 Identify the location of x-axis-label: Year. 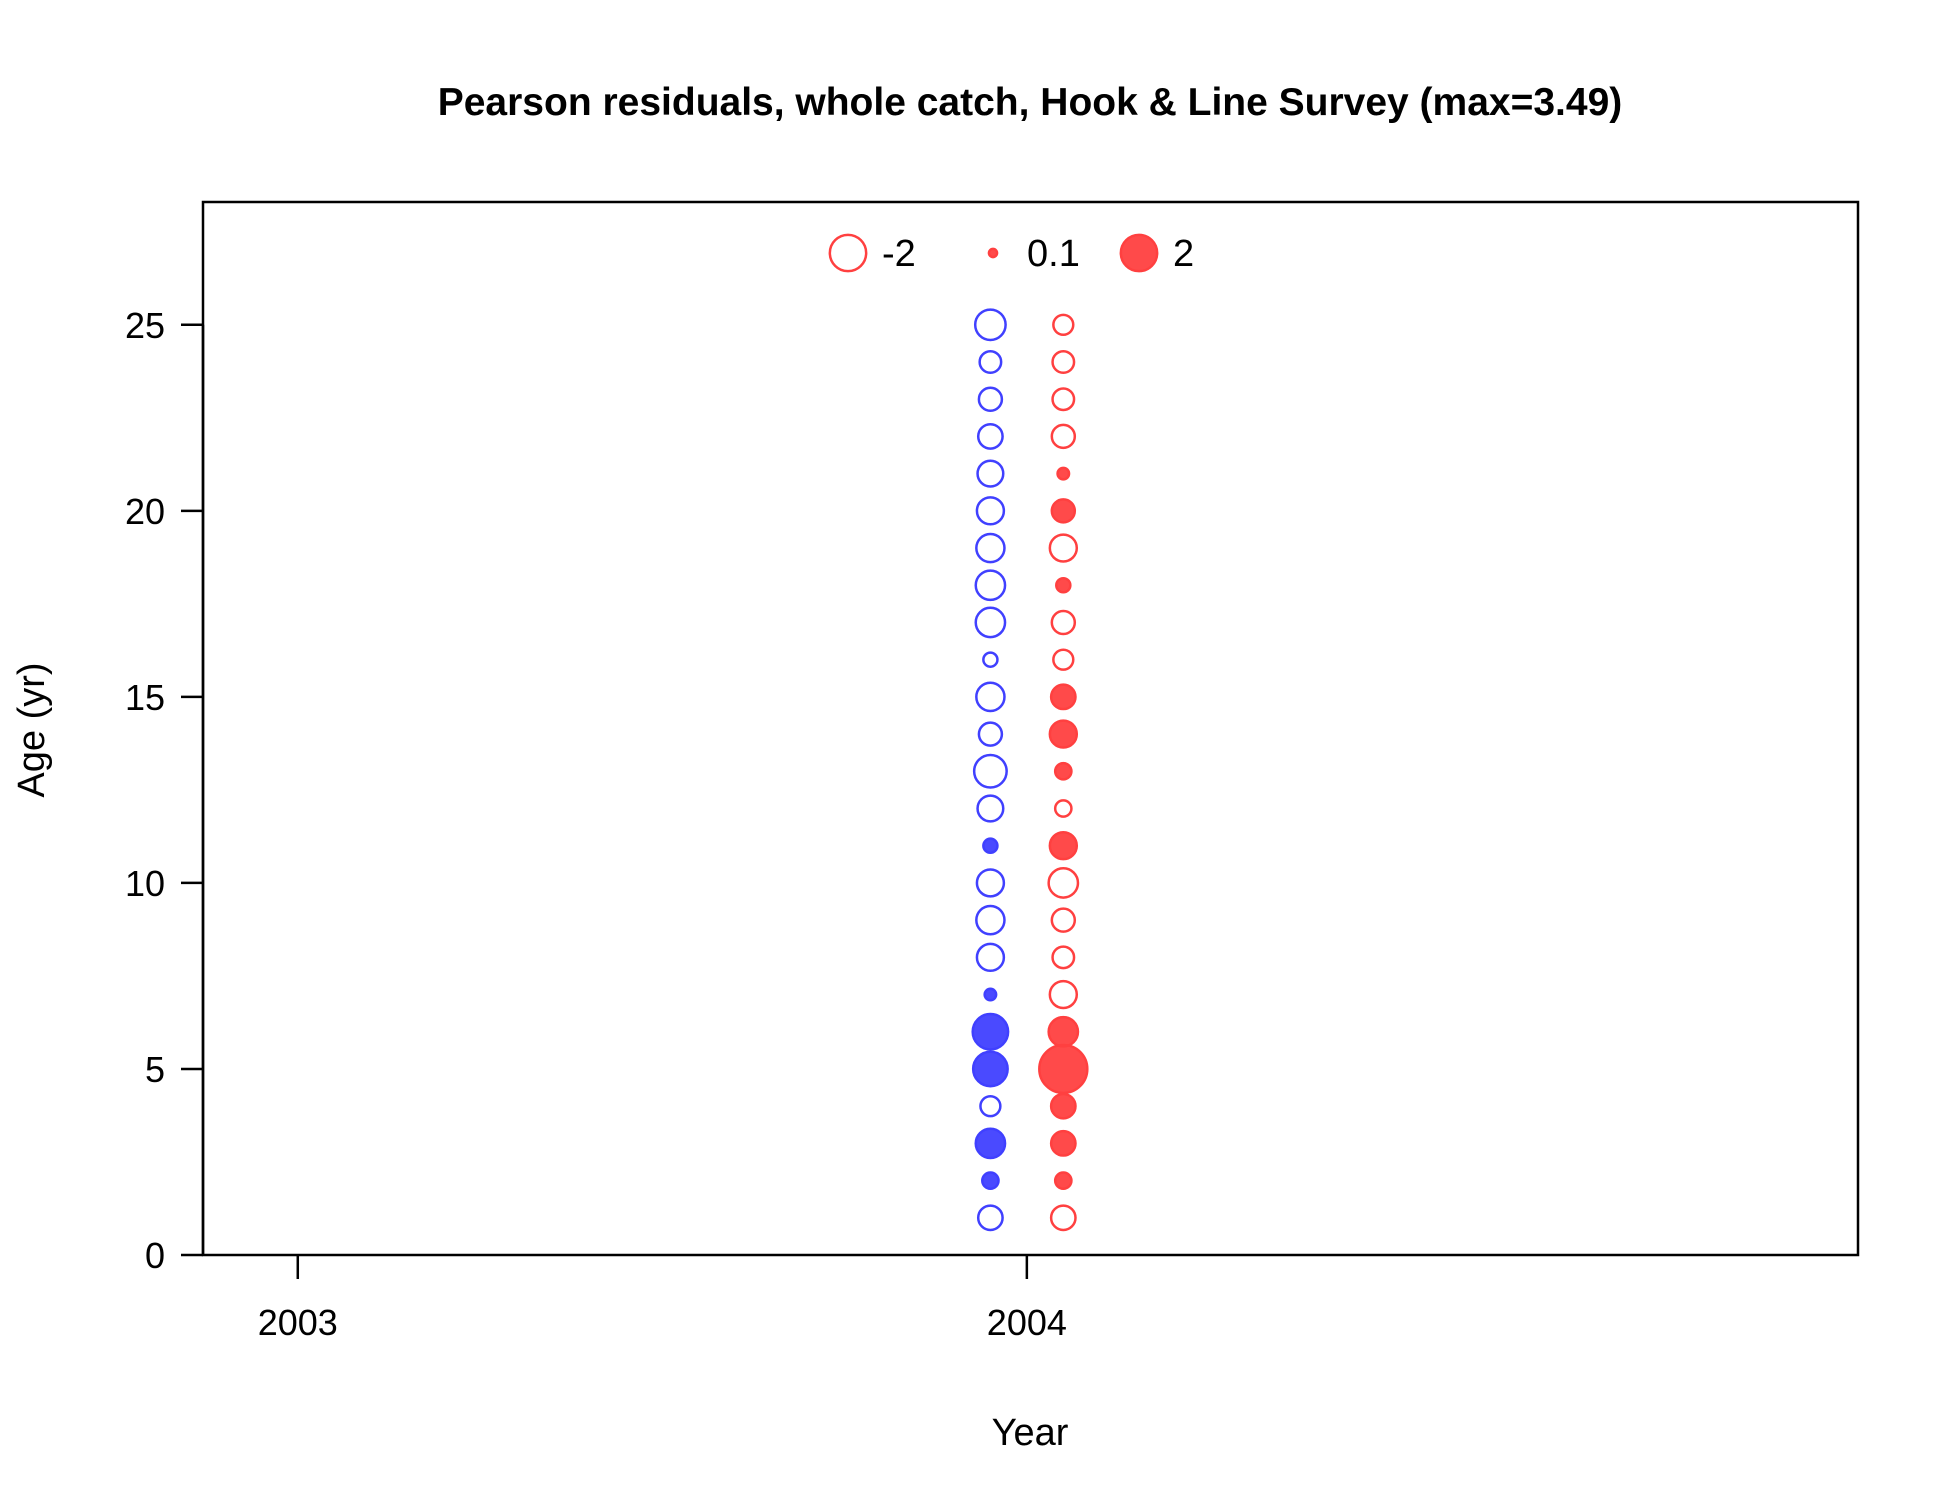
(1030, 1433).